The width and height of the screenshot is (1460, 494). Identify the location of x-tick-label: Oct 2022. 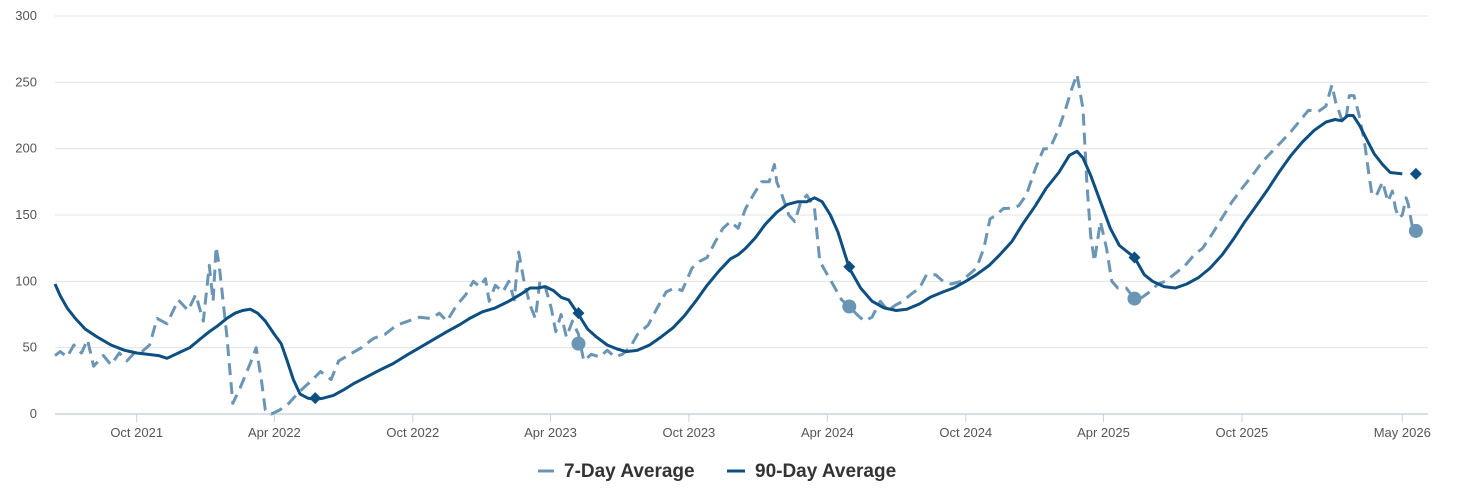
(412, 432).